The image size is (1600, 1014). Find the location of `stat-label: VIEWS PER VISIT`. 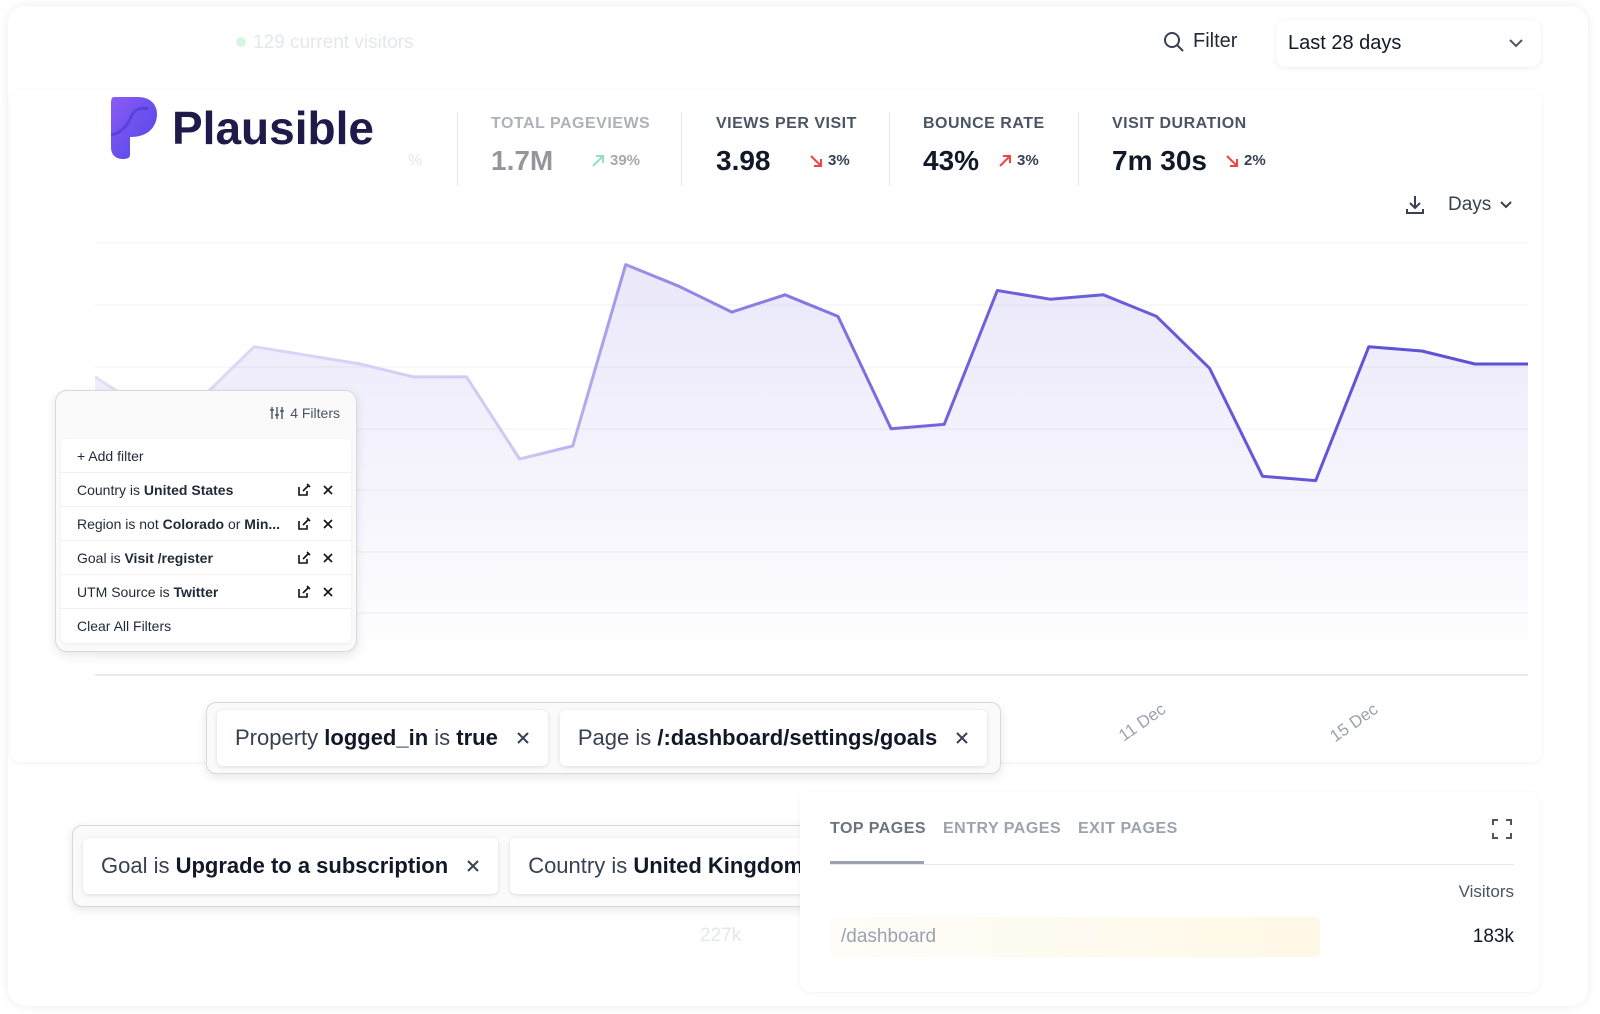

stat-label: VIEWS PER VISIT is located at coordinates (786, 123).